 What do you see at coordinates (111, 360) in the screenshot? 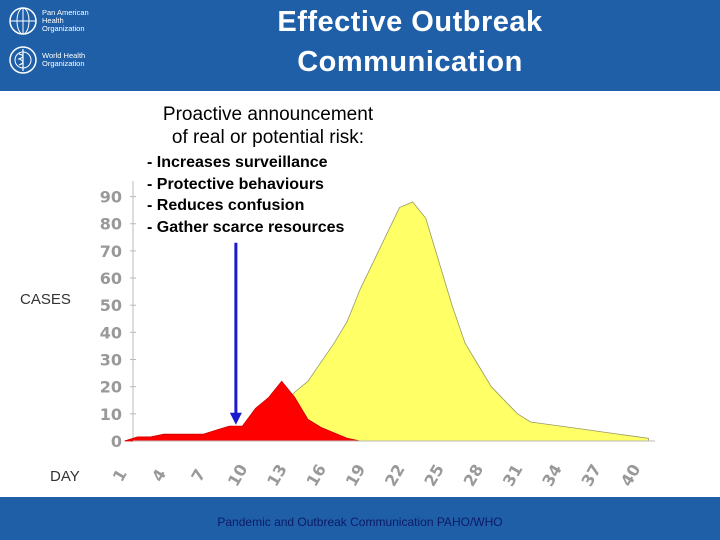
I see `y-tick-label: 30` at bounding box center [111, 360].